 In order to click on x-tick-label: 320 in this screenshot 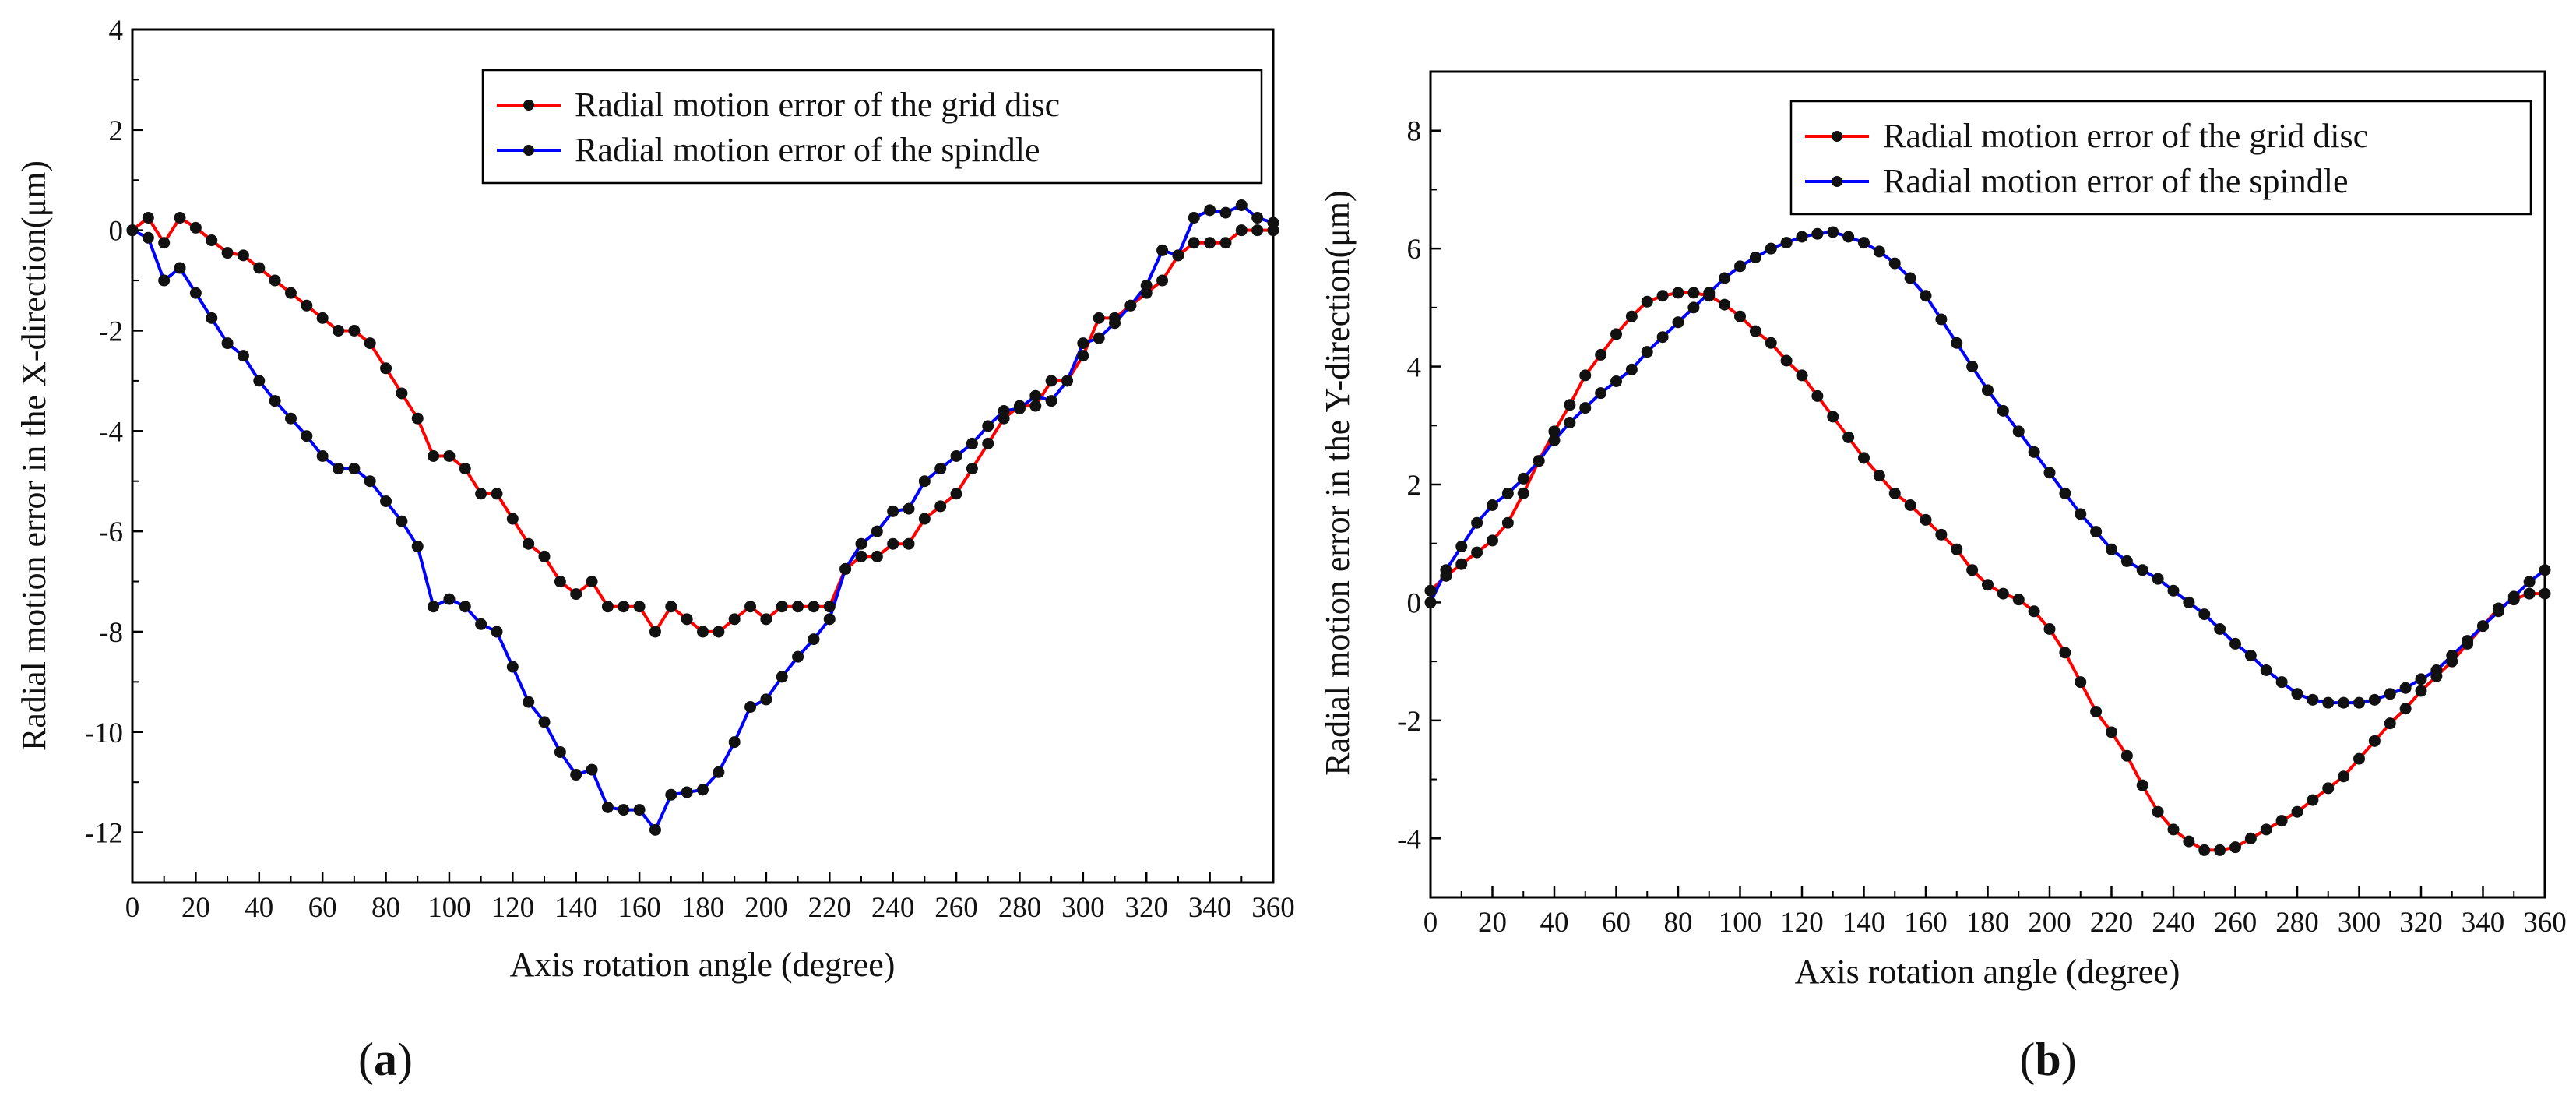, I will do `click(1146, 908)`.